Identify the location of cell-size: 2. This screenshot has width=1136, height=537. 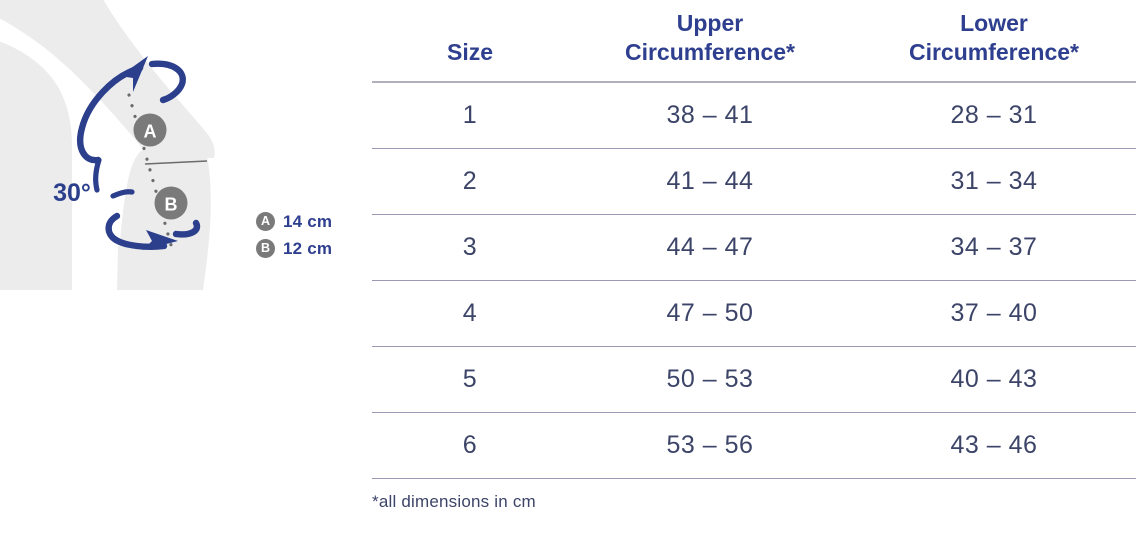
(470, 181).